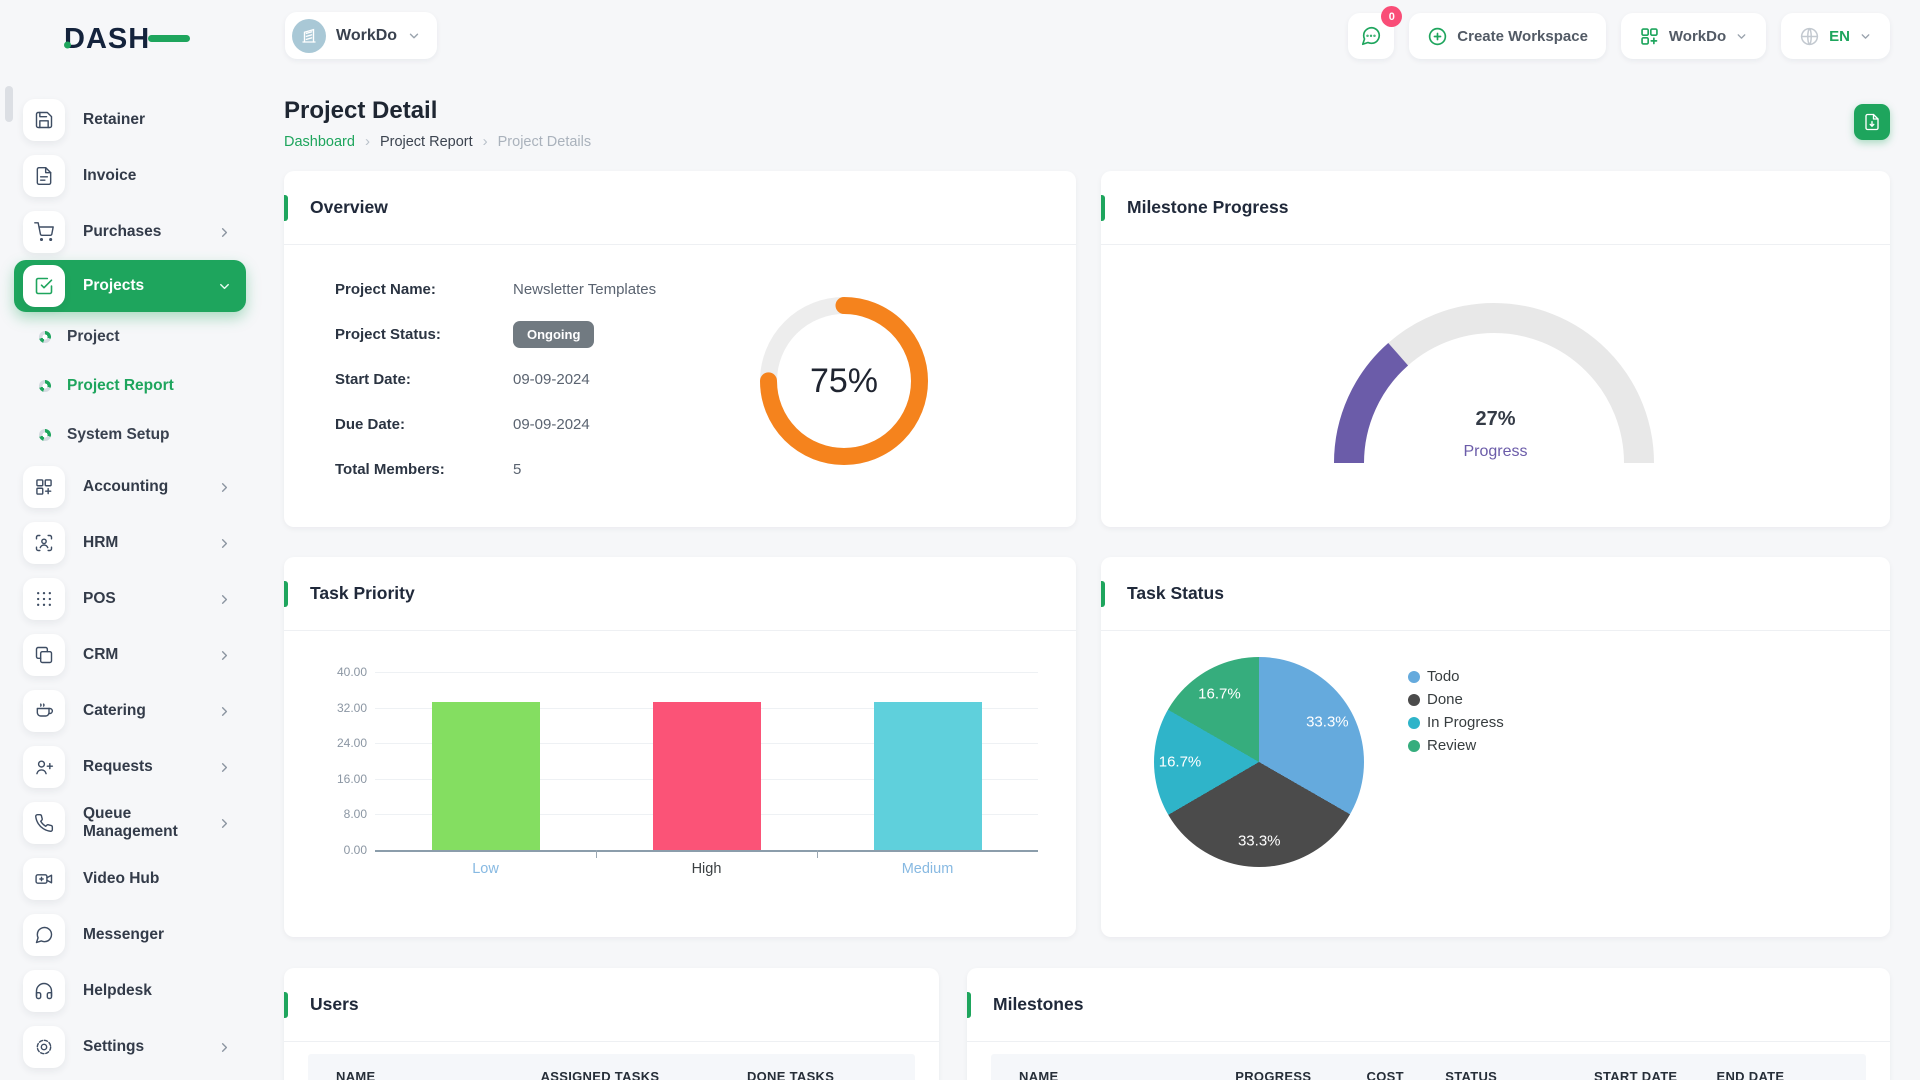 The width and height of the screenshot is (1920, 1080). I want to click on users-card: Users NAME ASSIGNED TASKS DONE TASKS, so click(611, 1024).